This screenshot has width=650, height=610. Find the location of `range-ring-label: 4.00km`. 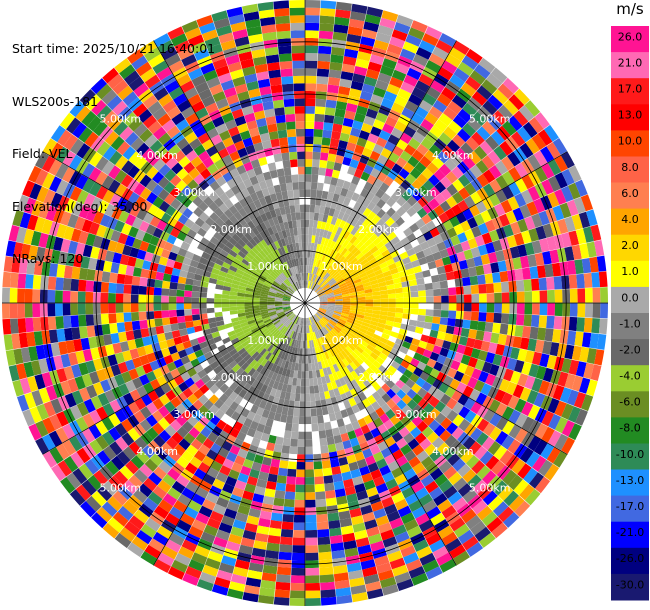

range-ring-label: 4.00km is located at coordinates (453, 155).